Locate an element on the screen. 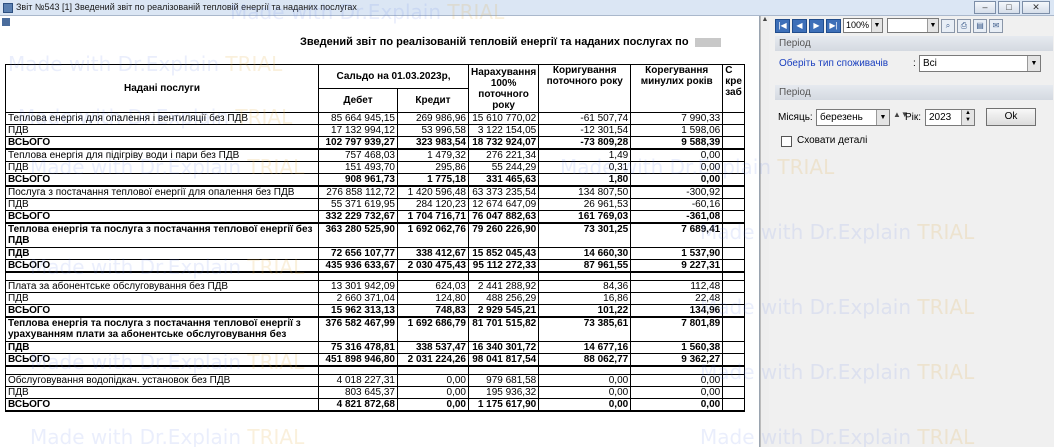 The width and height of the screenshot is (1054, 447). col-header-accrual: Нарахування 100% поточного року is located at coordinates (503, 88).